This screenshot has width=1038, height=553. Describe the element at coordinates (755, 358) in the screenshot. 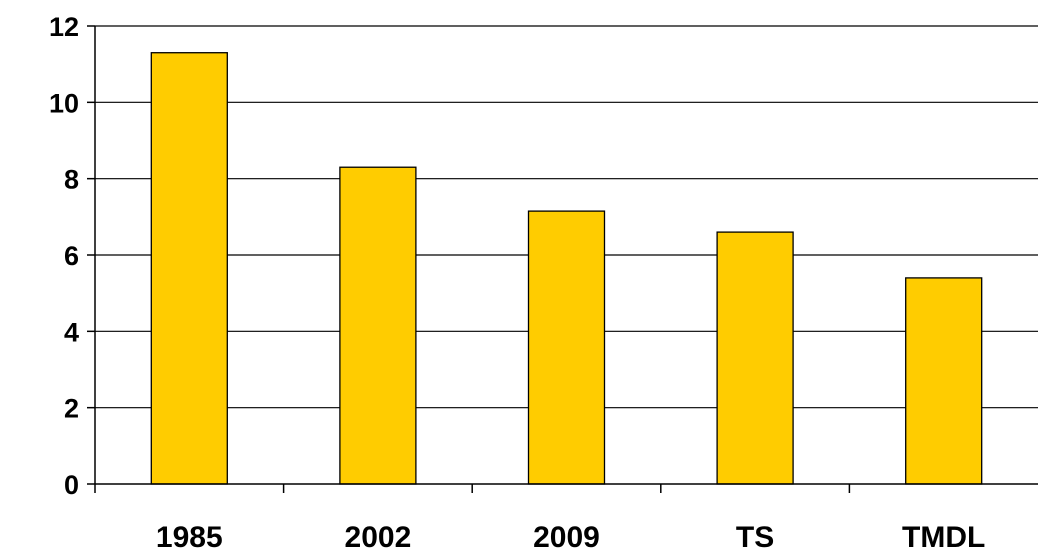

I see `bar-ts` at that location.